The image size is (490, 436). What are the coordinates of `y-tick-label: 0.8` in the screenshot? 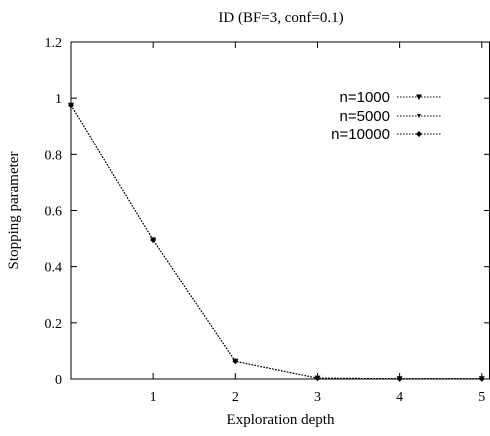 It's located at (54, 155).